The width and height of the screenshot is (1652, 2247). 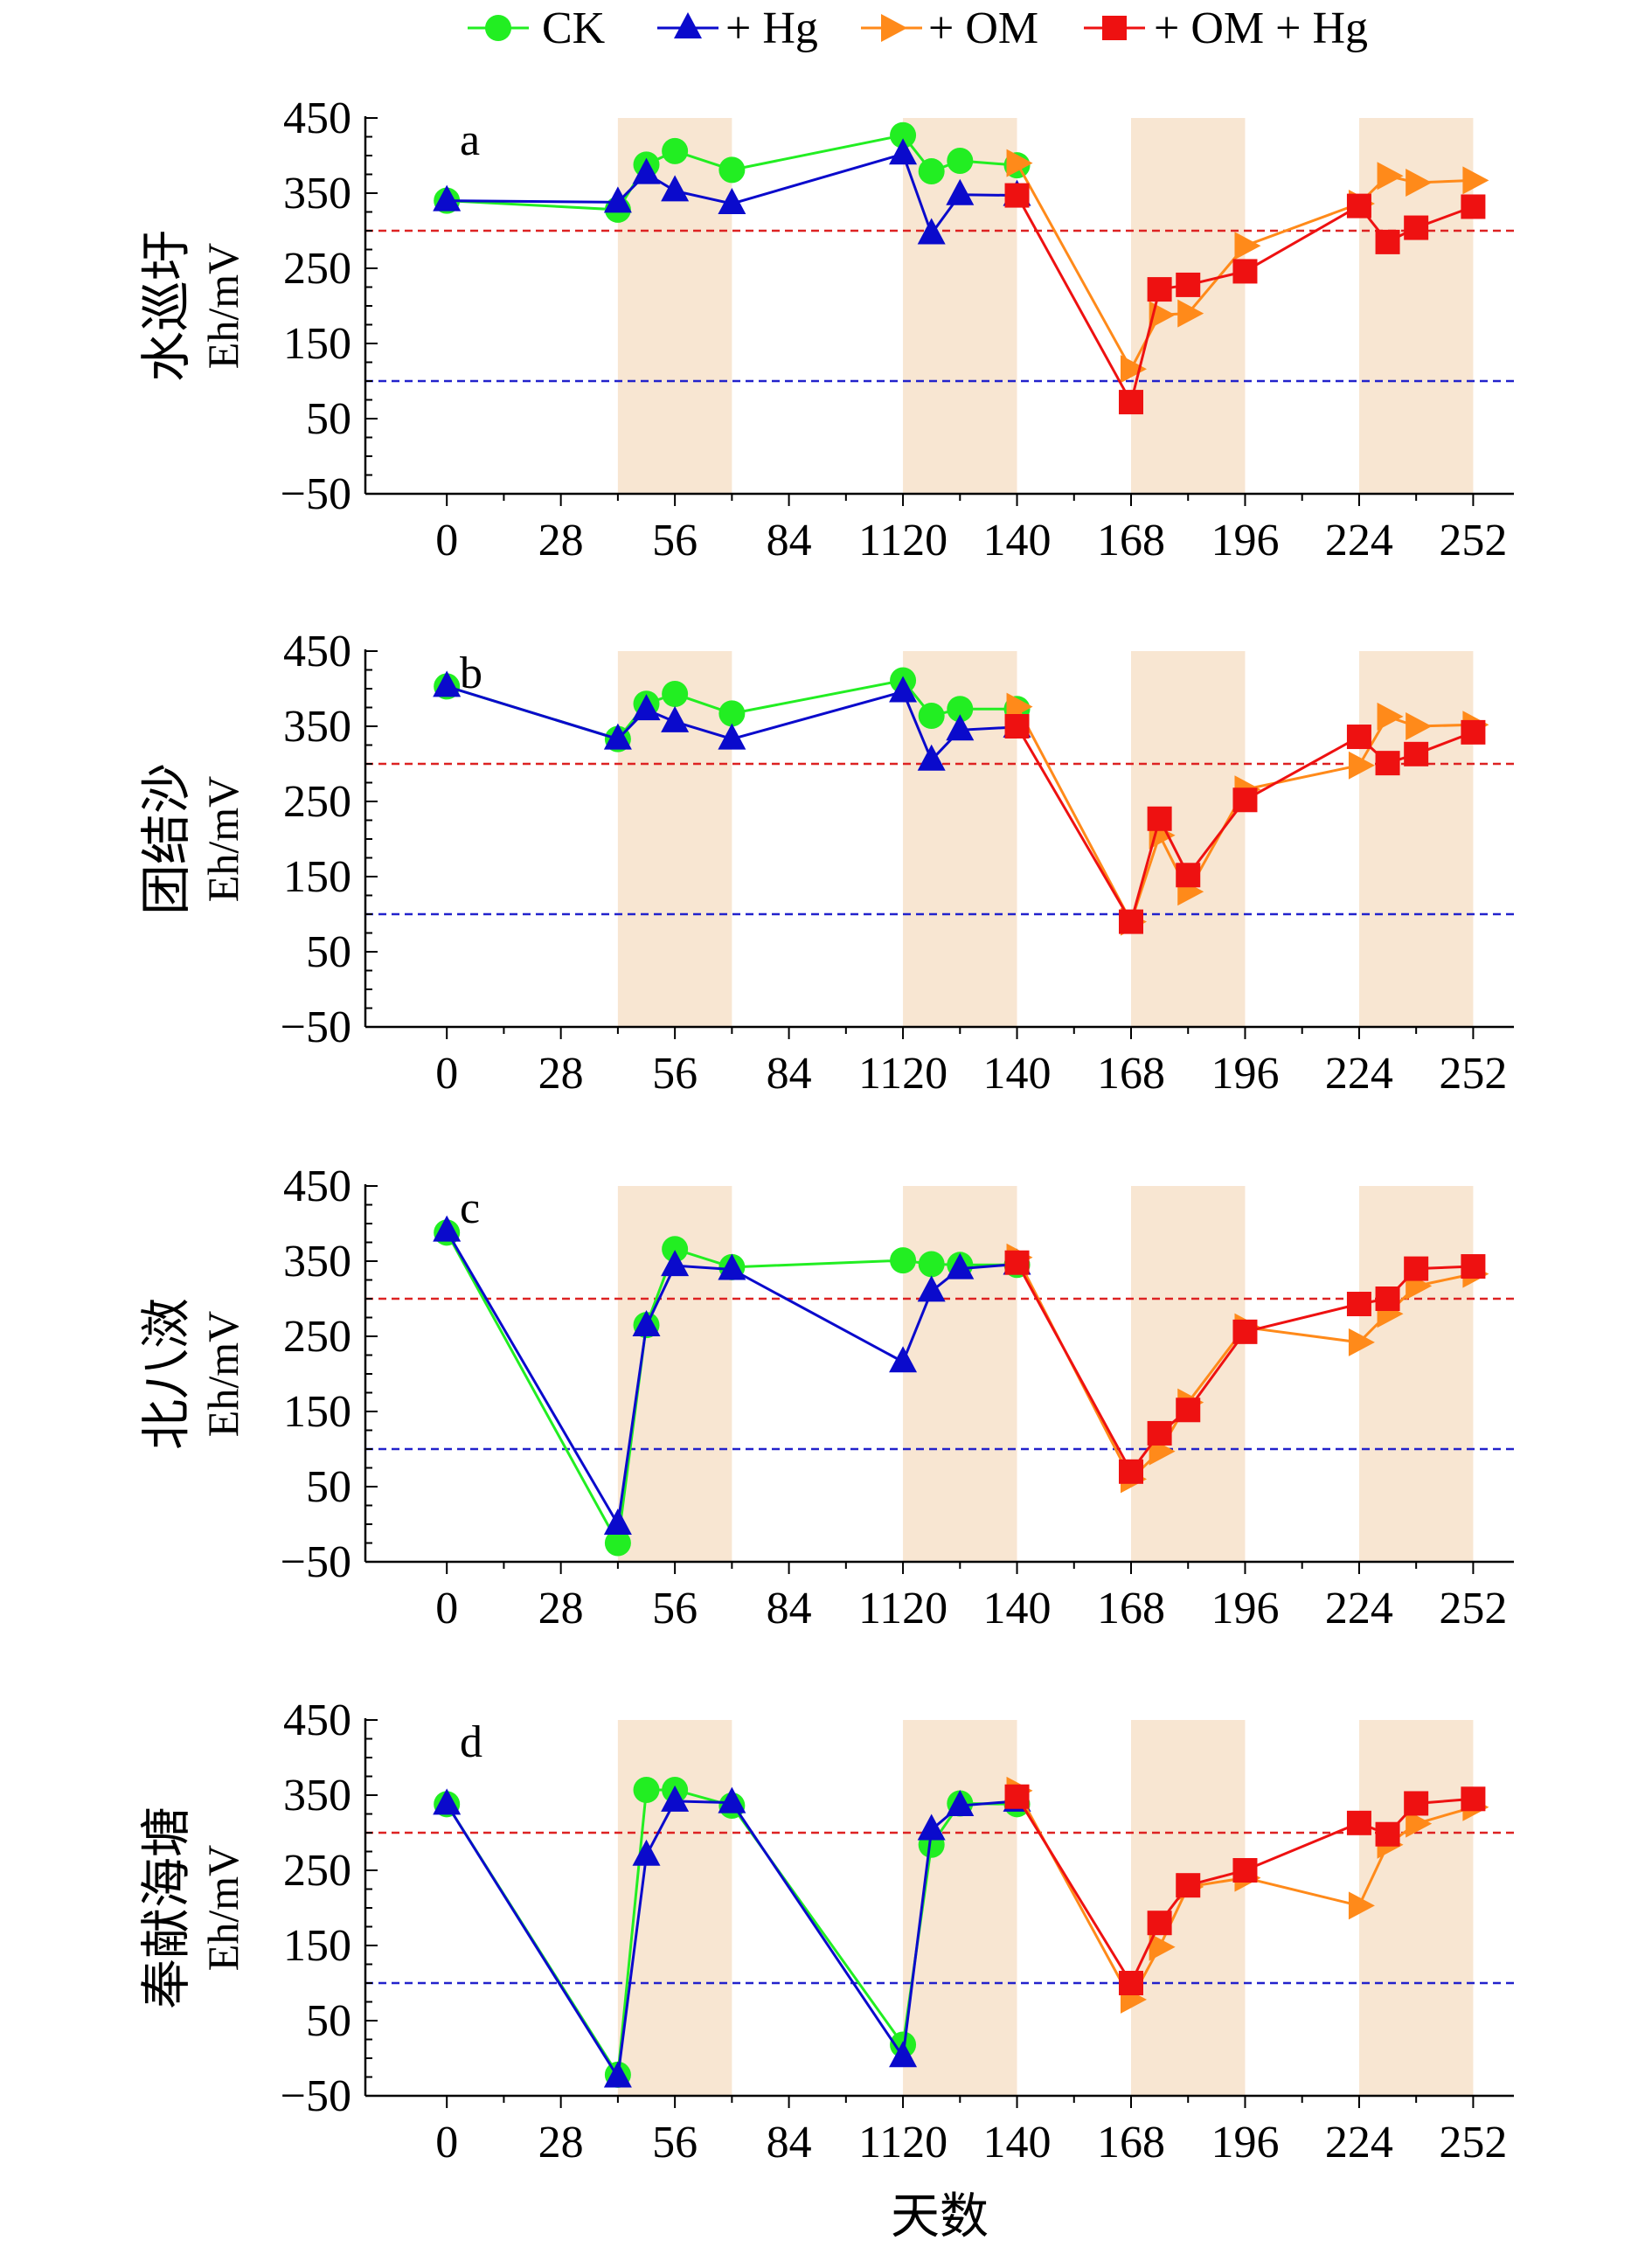 What do you see at coordinates (316, 1027) in the screenshot?
I see `y-tick-label: −50` at bounding box center [316, 1027].